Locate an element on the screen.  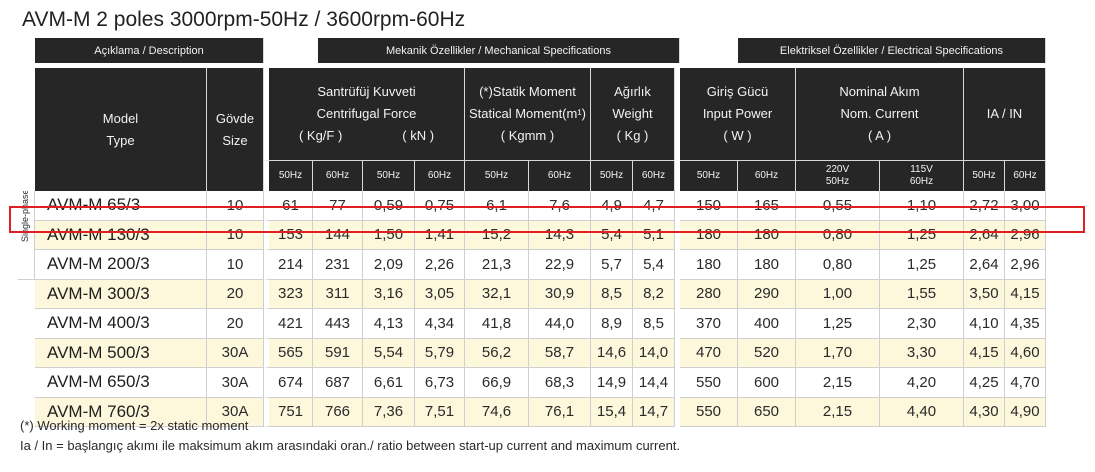
cell-kgf50: 61 is located at coordinates (288, 206).